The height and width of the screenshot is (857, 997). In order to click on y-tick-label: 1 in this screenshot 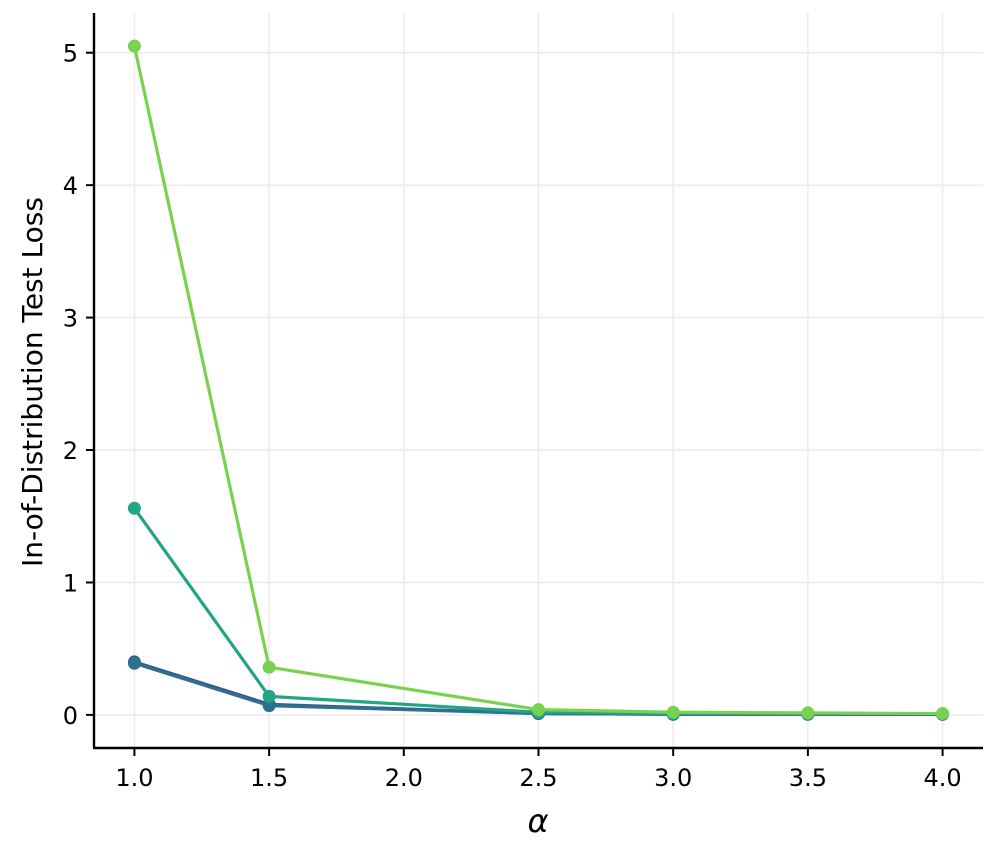, I will do `click(70, 583)`.